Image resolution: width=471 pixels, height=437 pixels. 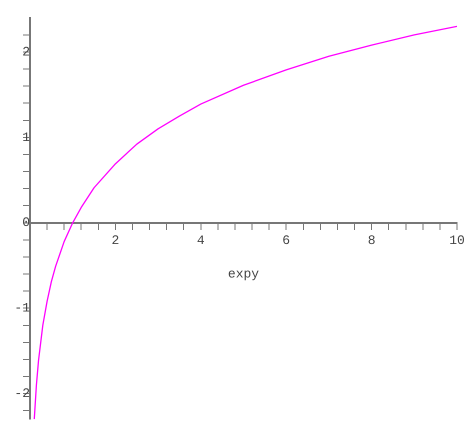 What do you see at coordinates (286, 240) in the screenshot?
I see `x-tick-label: 6` at bounding box center [286, 240].